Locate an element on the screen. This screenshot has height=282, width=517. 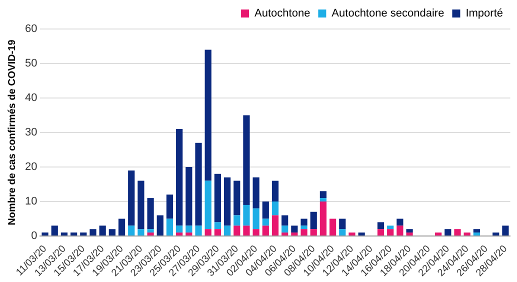
y-tick-label: 0 is located at coordinates (34, 236).